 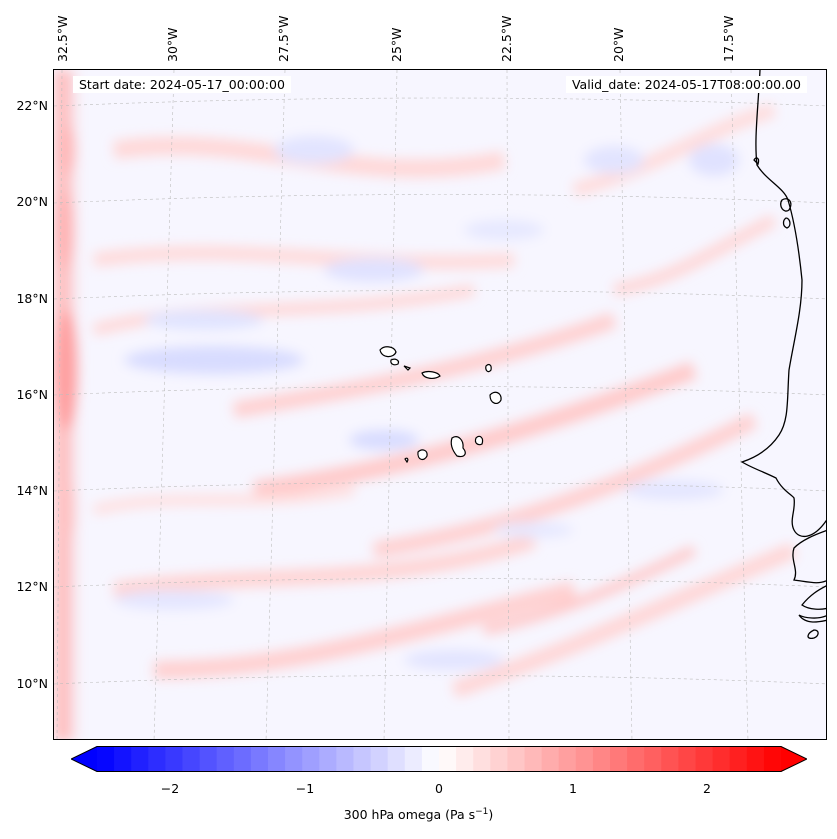 I want to click on lon-label-32-5w: 32.5°W, so click(x=62, y=38).